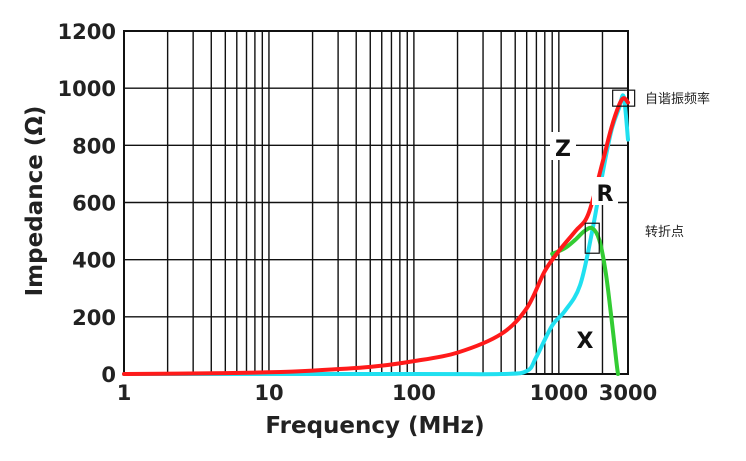 The image size is (746, 461). What do you see at coordinates (108, 375) in the screenshot?
I see `y-tick-label: 0` at bounding box center [108, 375].